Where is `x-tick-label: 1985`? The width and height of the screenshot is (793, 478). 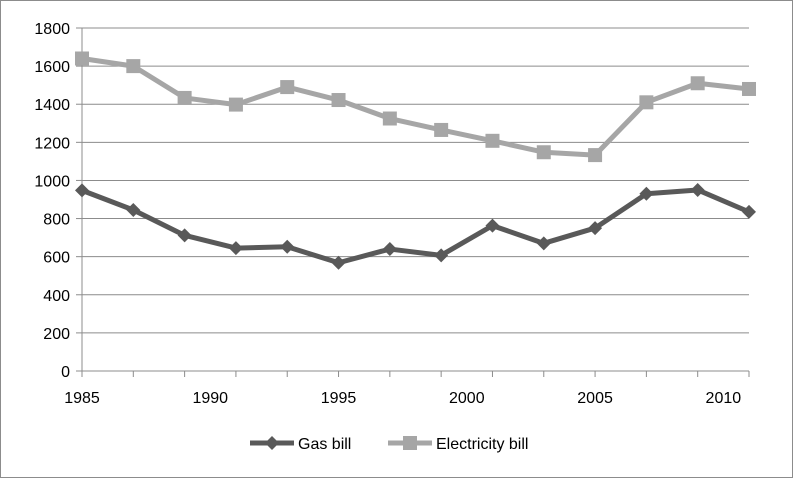 x-tick-label: 1985 is located at coordinates (82, 398).